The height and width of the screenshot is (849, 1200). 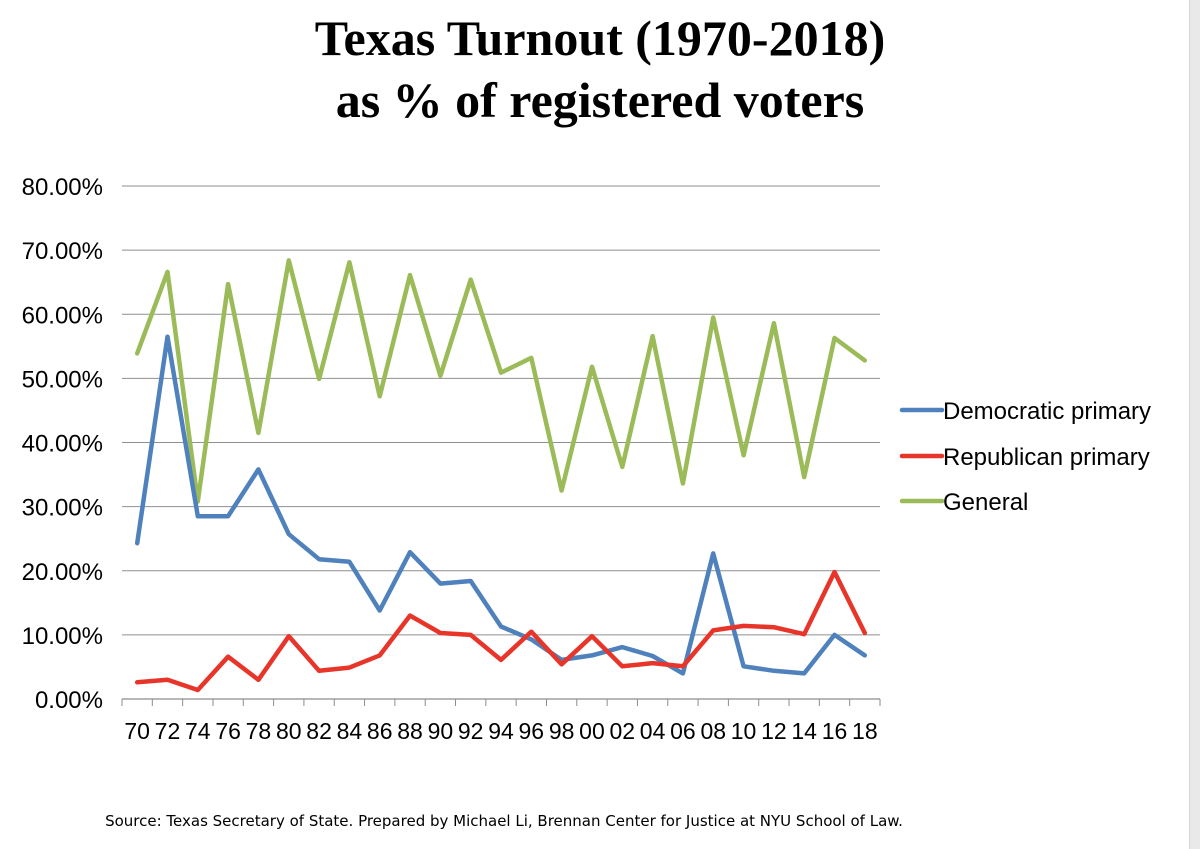 I want to click on legend-label: General, so click(x=985, y=502).